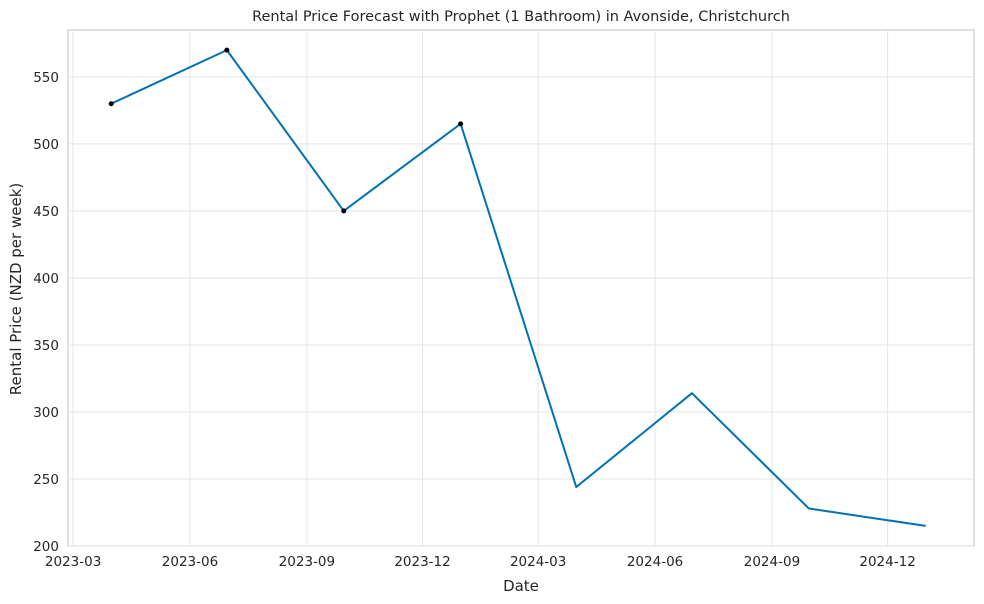  What do you see at coordinates (772, 562) in the screenshot?
I see `x-tick-label: 2024-09` at bounding box center [772, 562].